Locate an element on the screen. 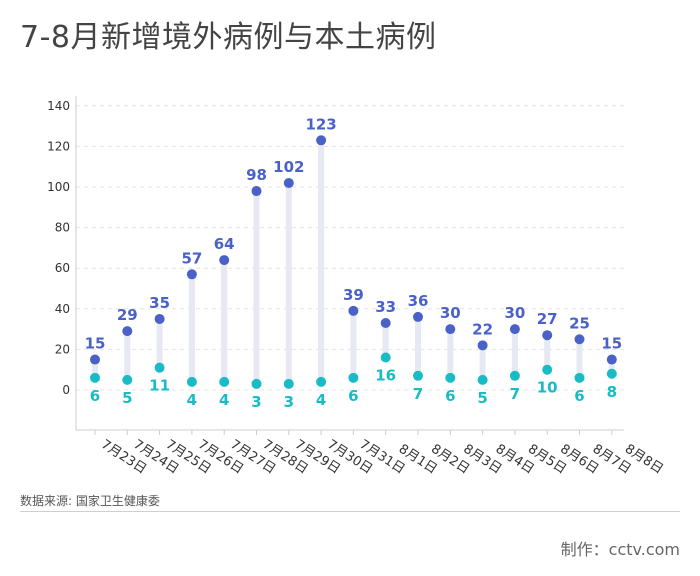 Image resolution: width=700 pixels, height=576 pixels. local-label-11: 6 is located at coordinates (450, 396).